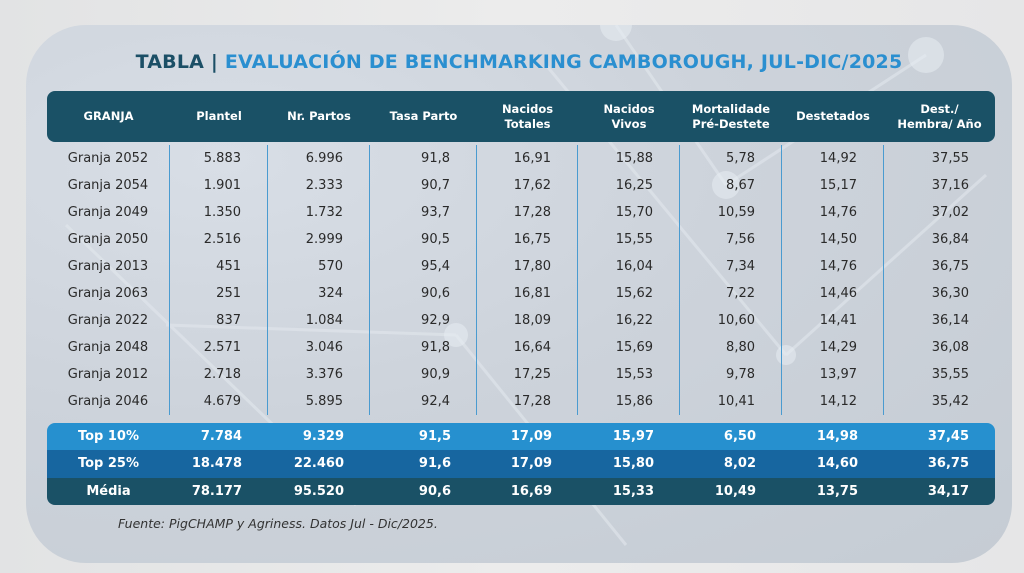  Describe the element at coordinates (319, 158) in the screenshot. I see `table-cell: 6.996` at that location.